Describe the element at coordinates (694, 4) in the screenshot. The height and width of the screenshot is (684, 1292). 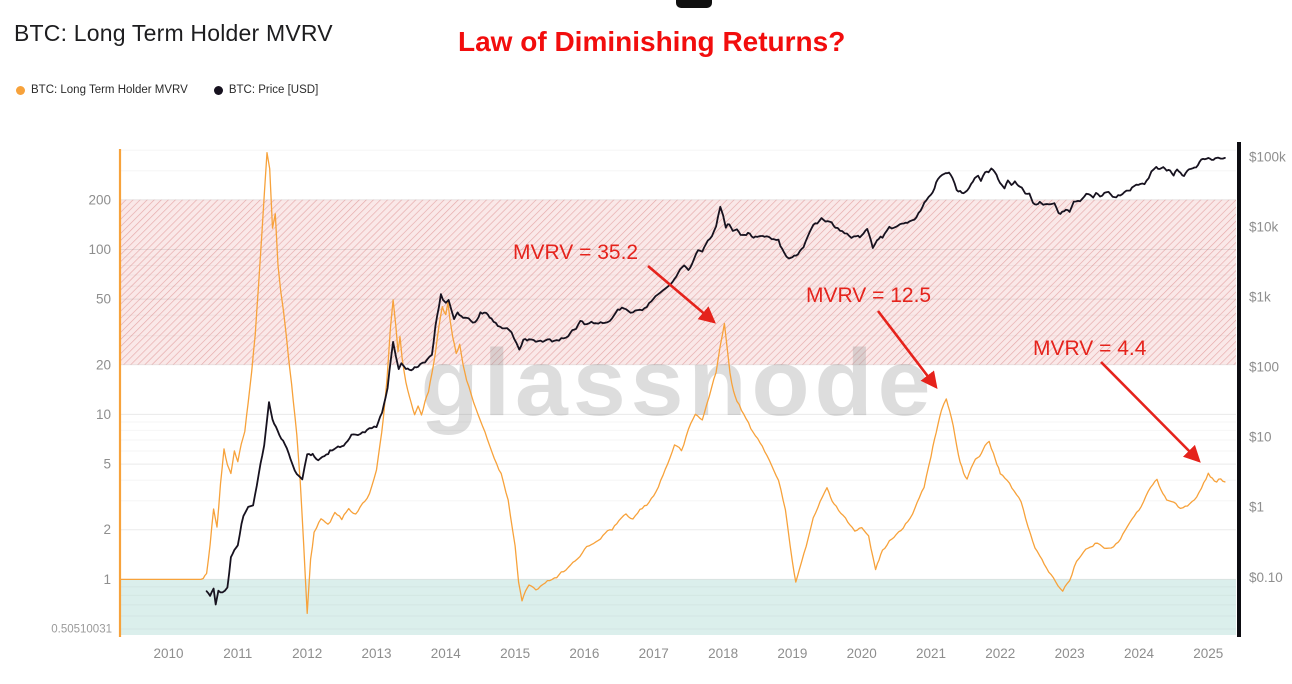
I see `cropped-top-element` at that location.